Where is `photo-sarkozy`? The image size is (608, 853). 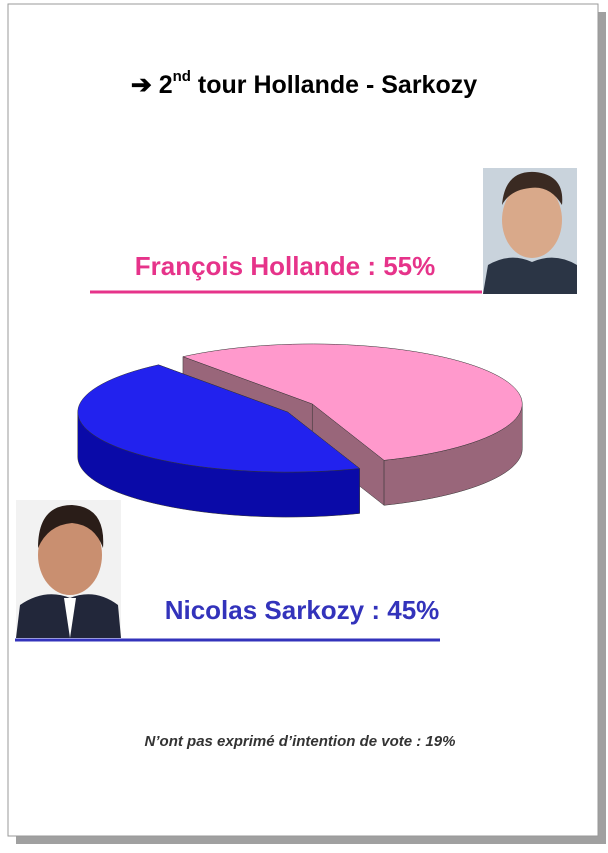
photo-sarkozy is located at coordinates (68, 569).